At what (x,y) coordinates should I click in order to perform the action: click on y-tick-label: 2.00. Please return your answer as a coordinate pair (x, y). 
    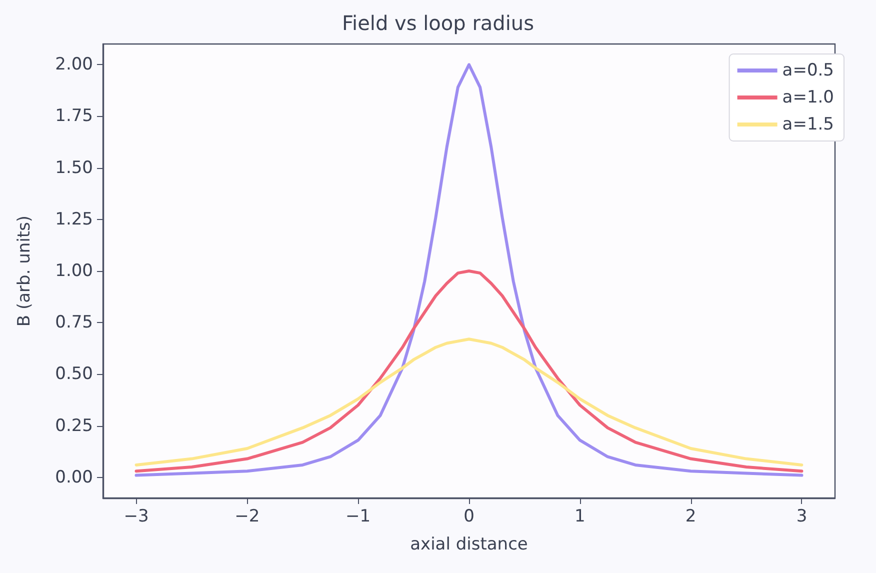
    Looking at the image, I should click on (74, 64).